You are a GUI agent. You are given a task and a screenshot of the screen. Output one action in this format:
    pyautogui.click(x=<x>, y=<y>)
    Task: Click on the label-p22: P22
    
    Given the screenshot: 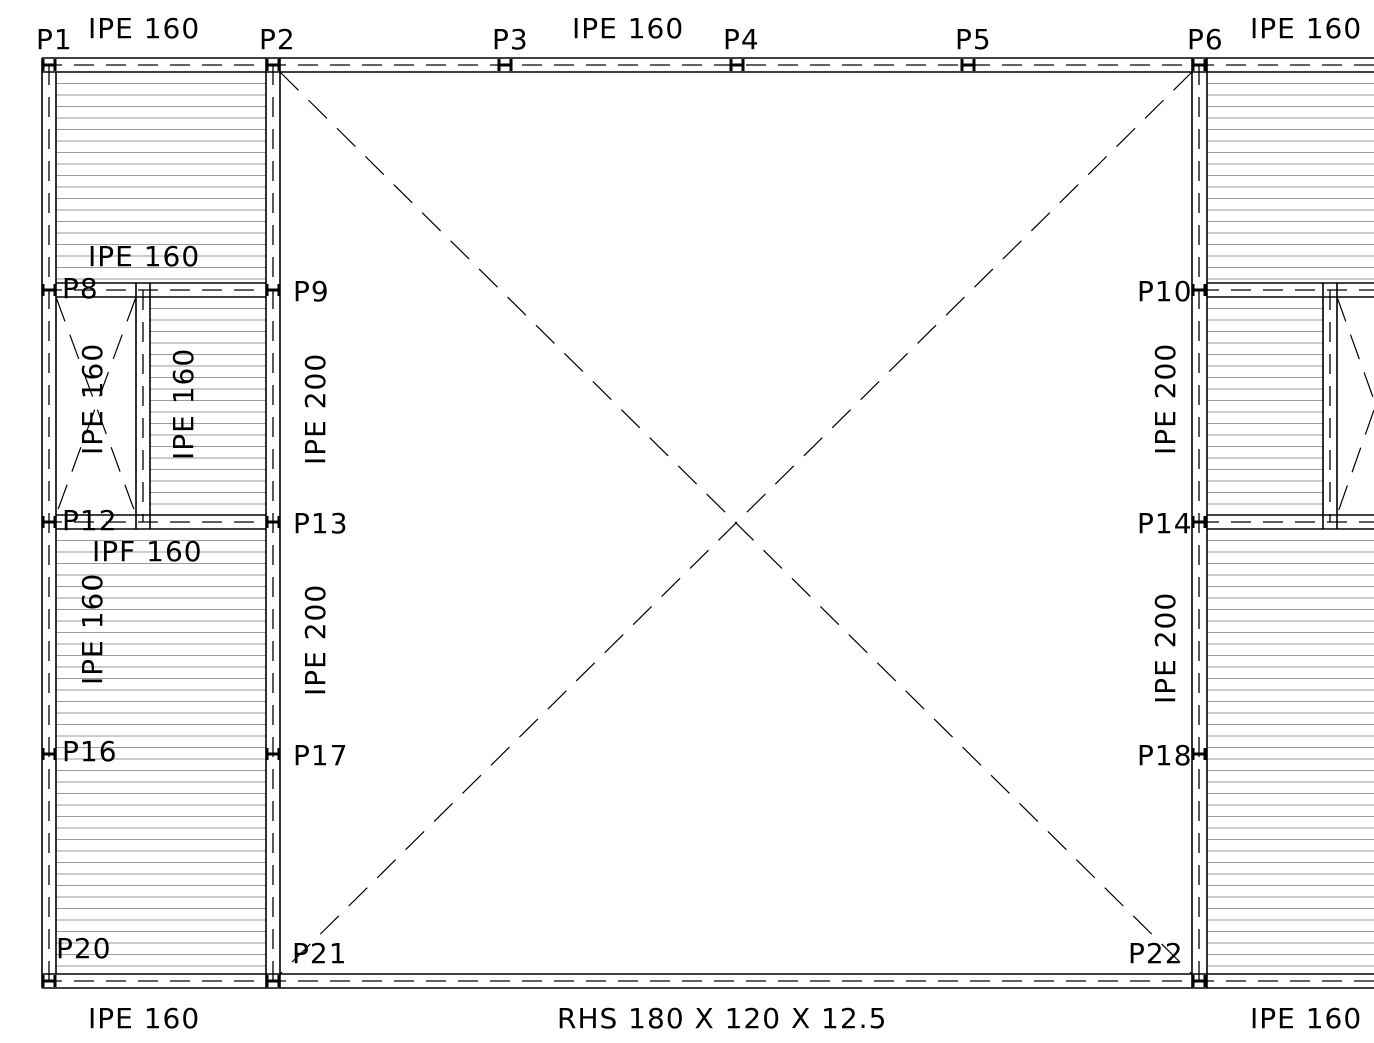 What is the action you would take?
    pyautogui.click(x=1156, y=953)
    